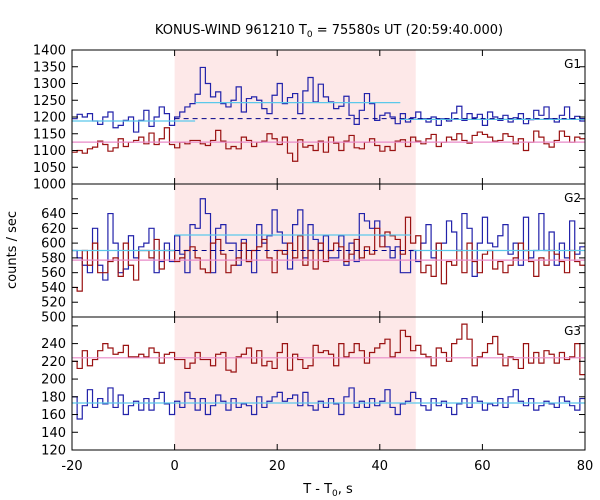  Describe the element at coordinates (53, 258) in the screenshot. I see `y-tick-label: 580` at that location.